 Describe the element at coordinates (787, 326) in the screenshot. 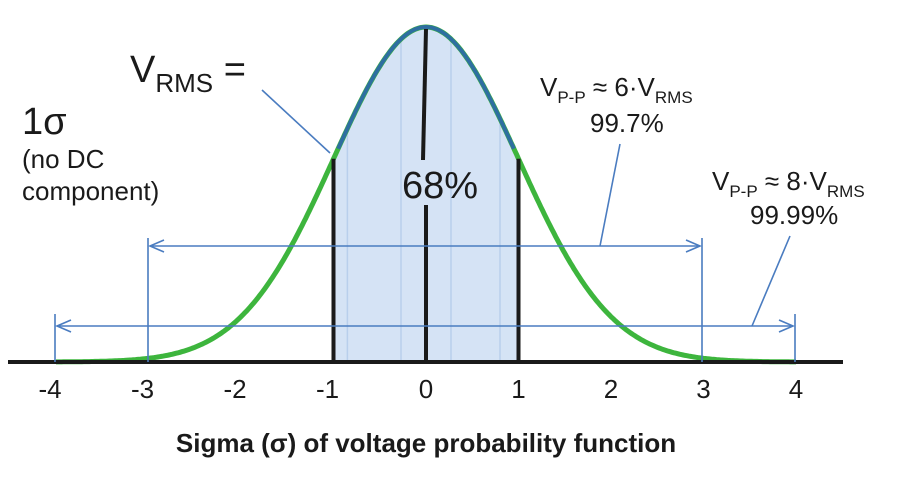

I see `eight-sigma-arrowhead-right` at that location.